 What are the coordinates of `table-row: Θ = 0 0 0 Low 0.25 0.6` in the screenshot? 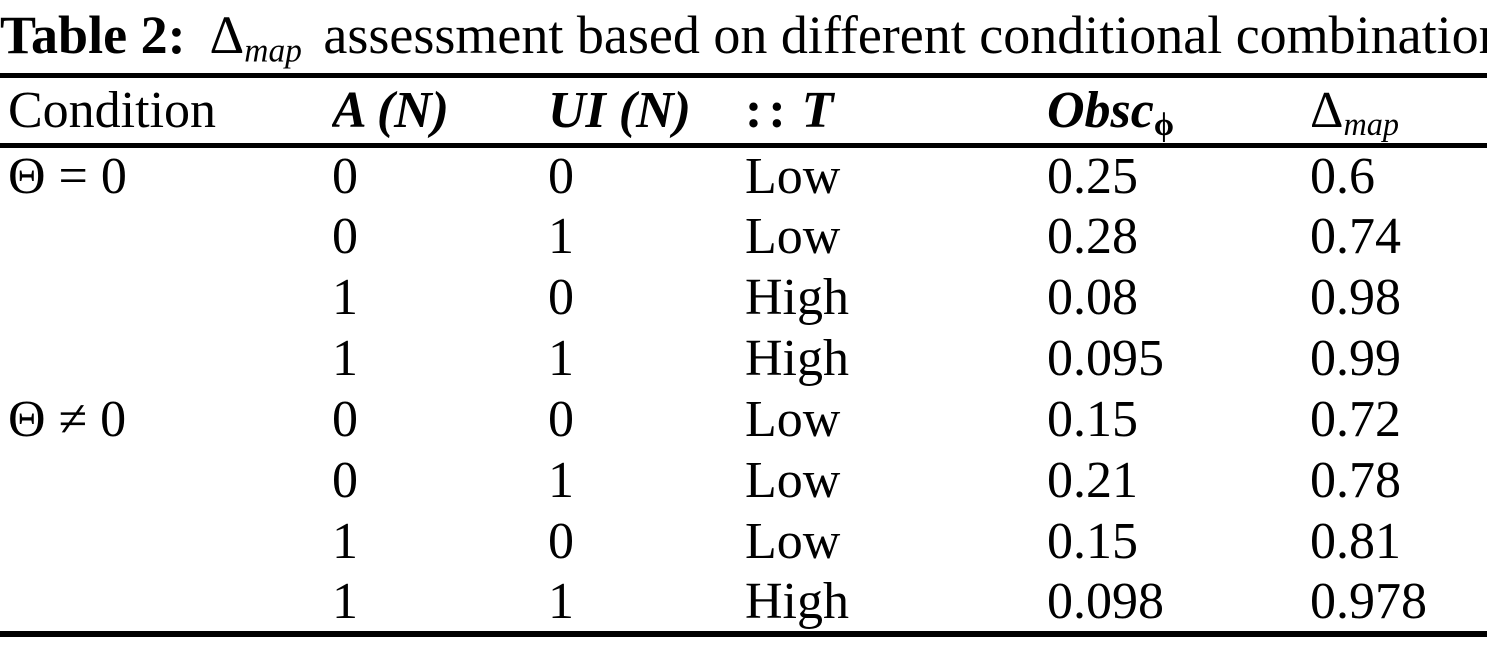 It's located at (743, 176).